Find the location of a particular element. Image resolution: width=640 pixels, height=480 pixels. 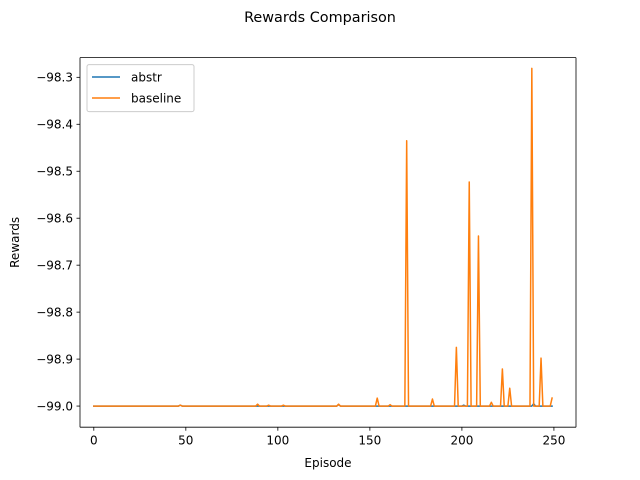

legend-label-abstr: abstr is located at coordinates (146, 78).